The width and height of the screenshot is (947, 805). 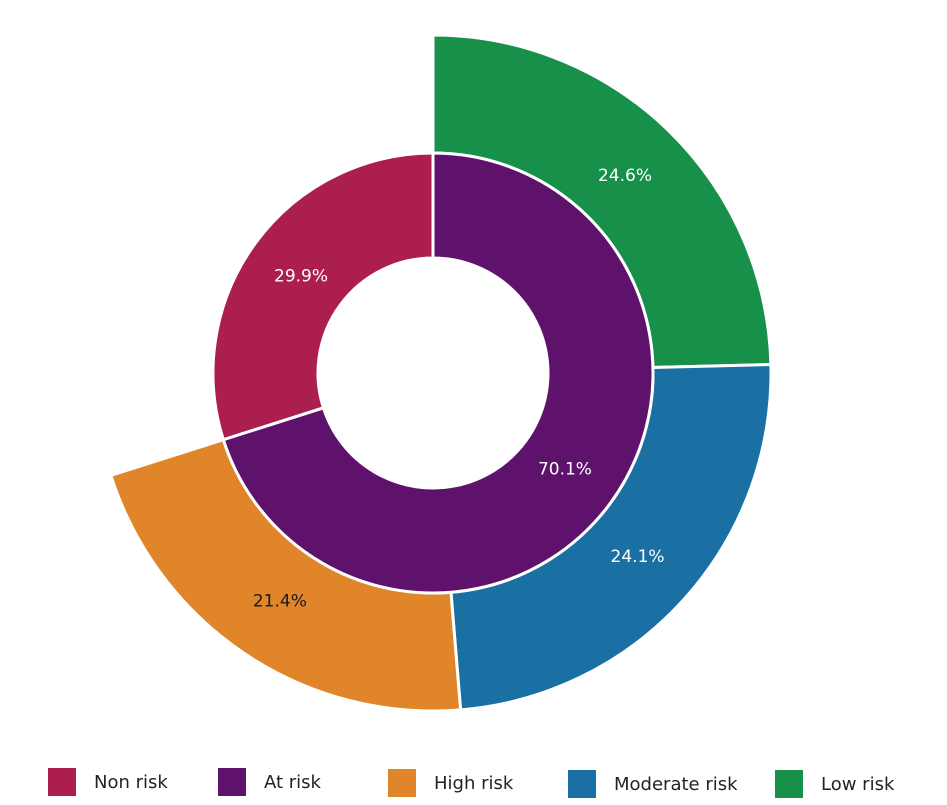 What do you see at coordinates (232, 782) in the screenshot?
I see `legend-swatch-at-risk` at bounding box center [232, 782].